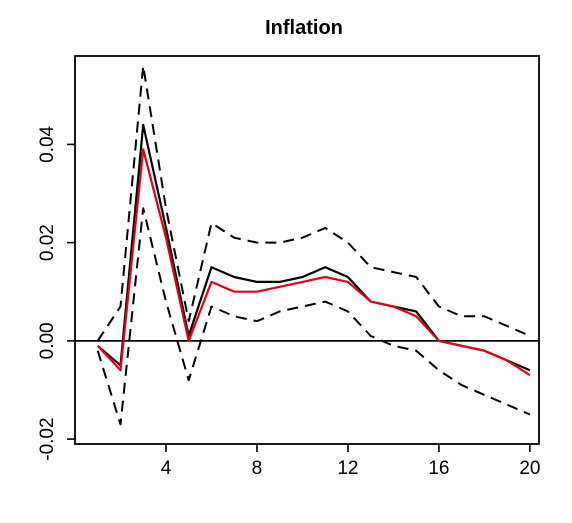  I want to click on x-tick-label: 20, so click(529, 468).